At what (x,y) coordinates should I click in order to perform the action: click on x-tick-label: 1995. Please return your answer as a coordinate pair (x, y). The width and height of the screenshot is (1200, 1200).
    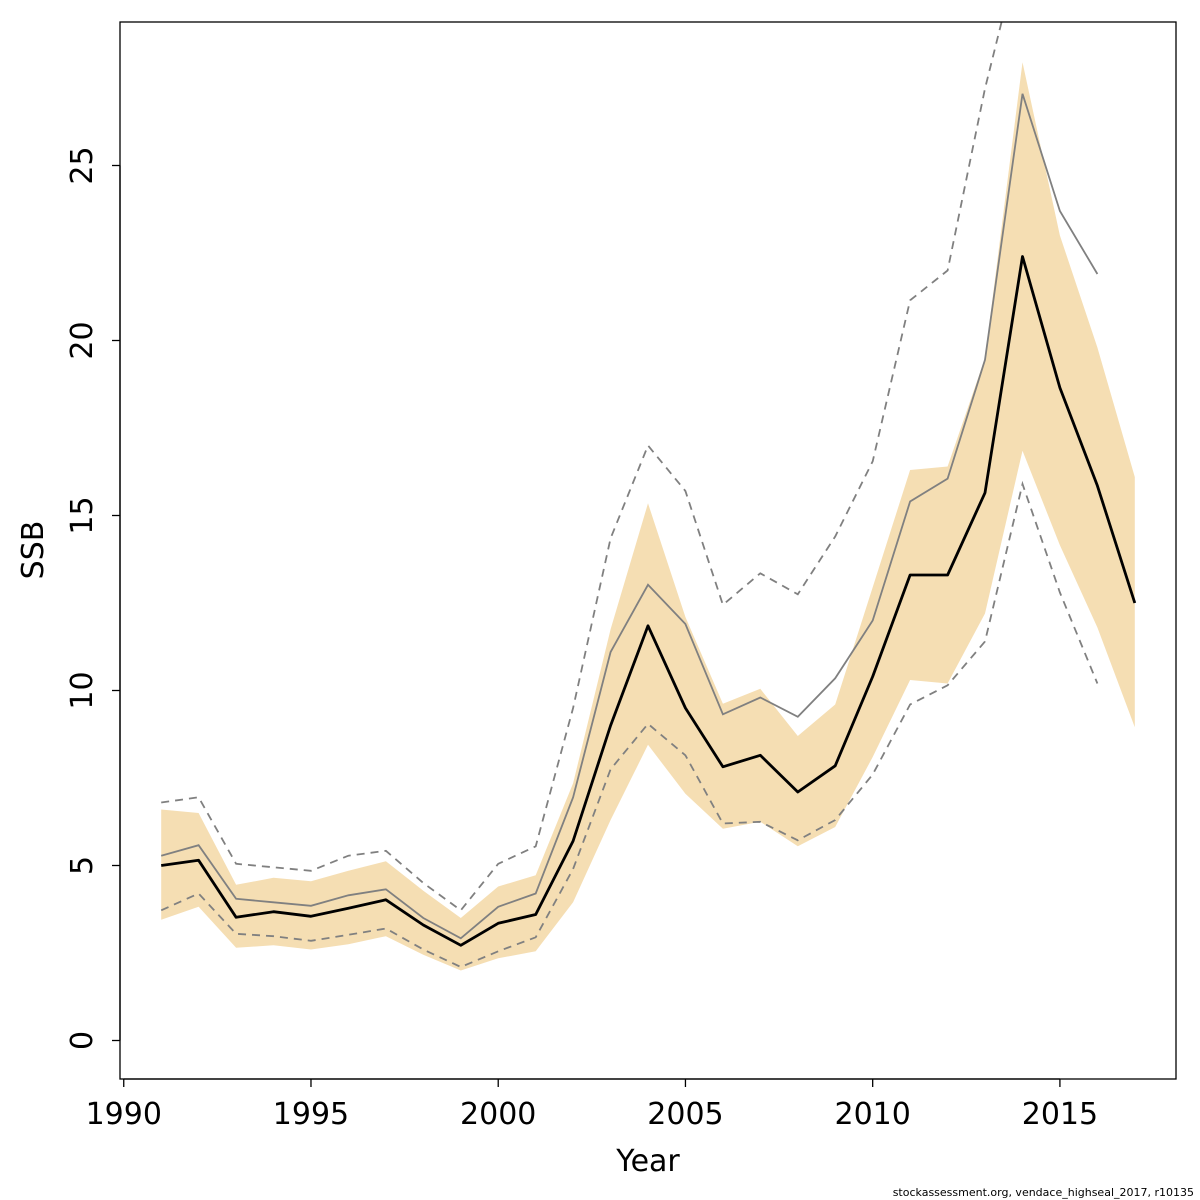
    Looking at the image, I should click on (311, 1114).